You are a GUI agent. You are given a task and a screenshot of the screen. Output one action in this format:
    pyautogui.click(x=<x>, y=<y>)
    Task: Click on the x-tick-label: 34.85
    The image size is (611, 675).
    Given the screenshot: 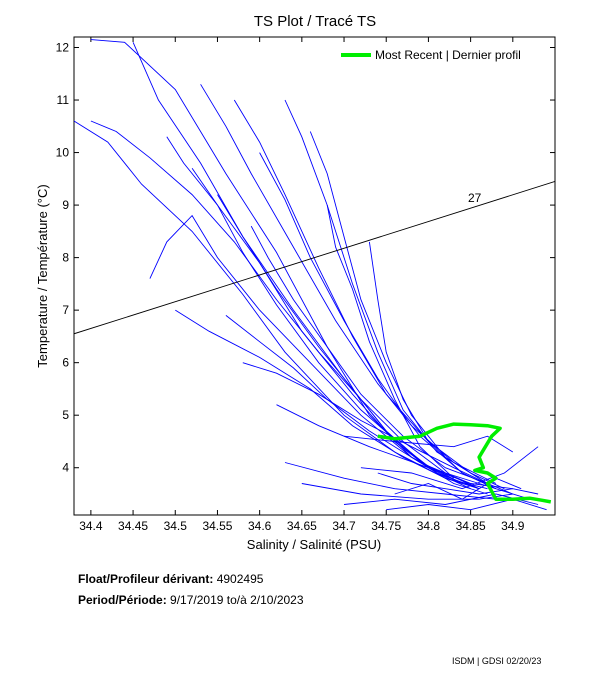 What is the action you would take?
    pyautogui.click(x=471, y=526)
    